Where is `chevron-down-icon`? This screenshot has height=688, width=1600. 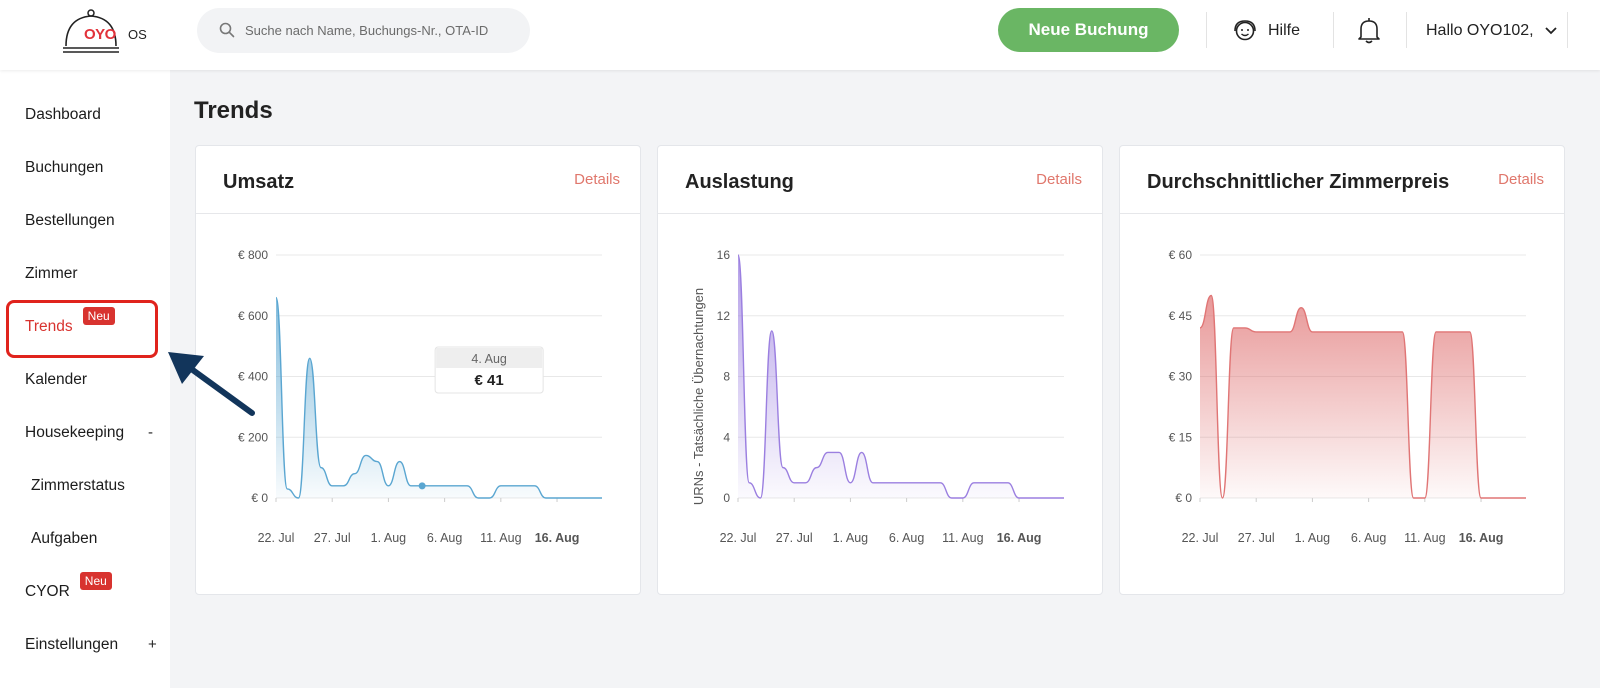 chevron-down-icon is located at coordinates (1550, 31).